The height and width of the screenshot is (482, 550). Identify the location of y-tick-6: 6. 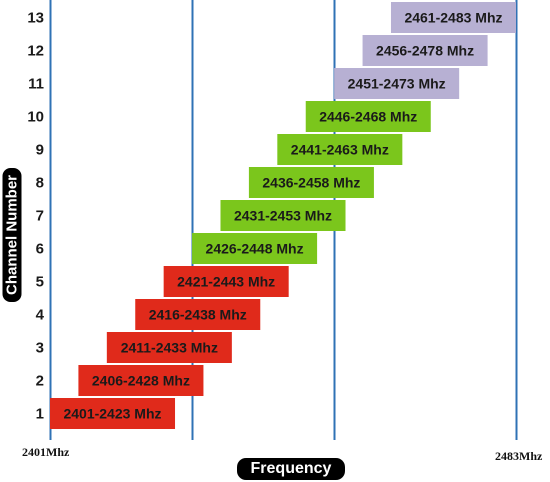
(40, 249).